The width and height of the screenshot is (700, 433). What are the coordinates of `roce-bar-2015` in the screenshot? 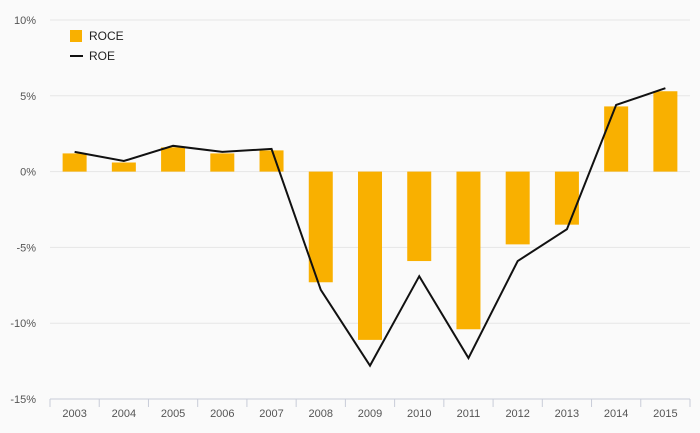 It's located at (665, 131).